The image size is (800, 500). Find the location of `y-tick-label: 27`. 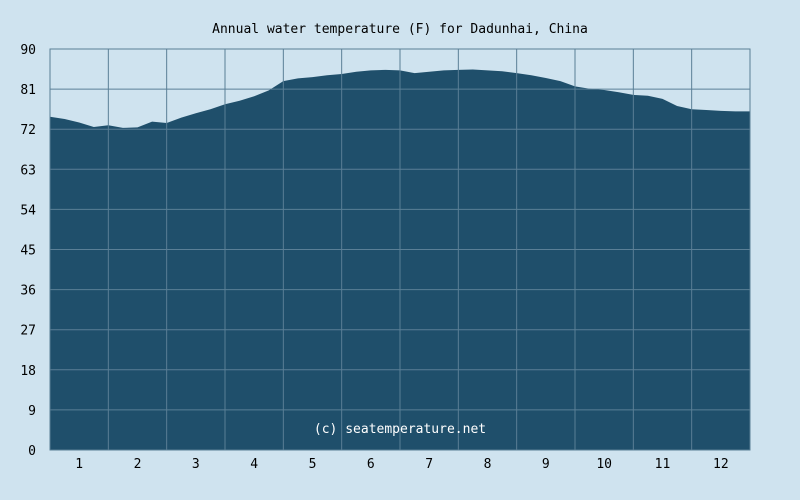

y-tick-label: 27 is located at coordinates (28, 331).